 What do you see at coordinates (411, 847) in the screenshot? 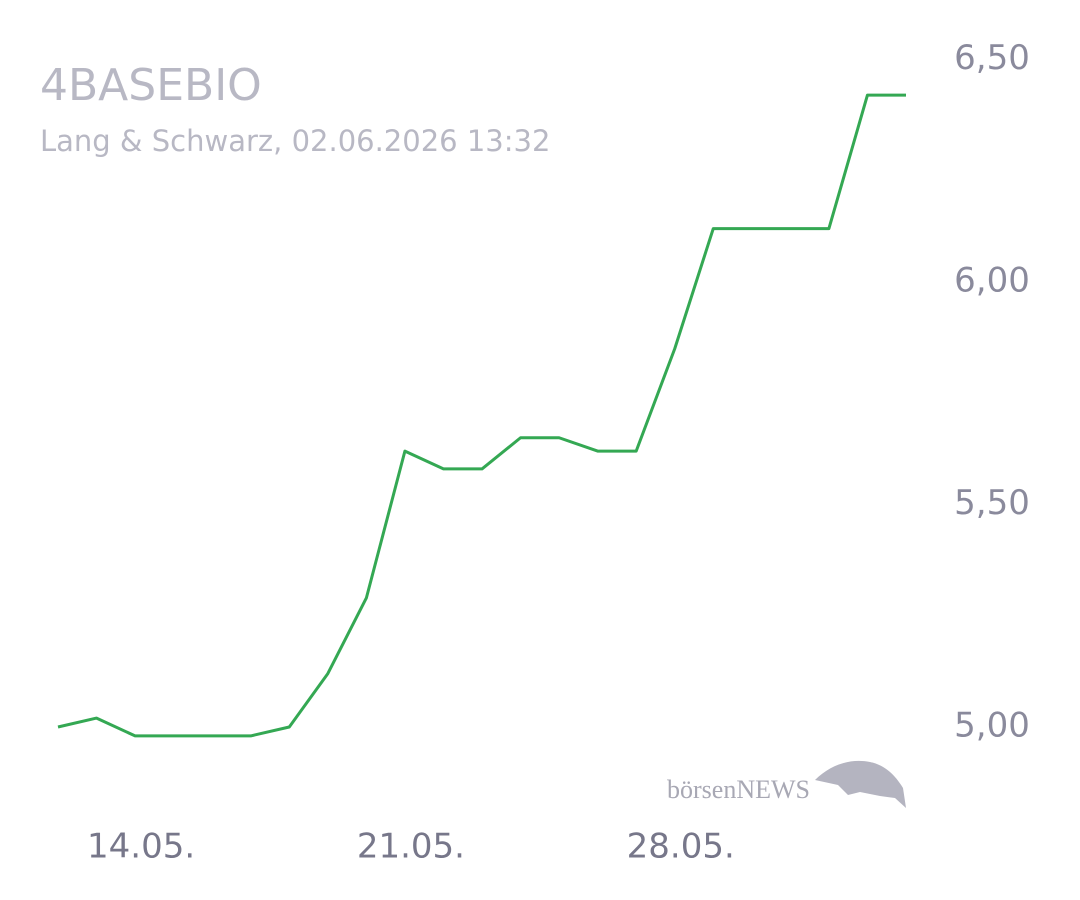
I see `x-tick-label: 21.05.` at bounding box center [411, 847].